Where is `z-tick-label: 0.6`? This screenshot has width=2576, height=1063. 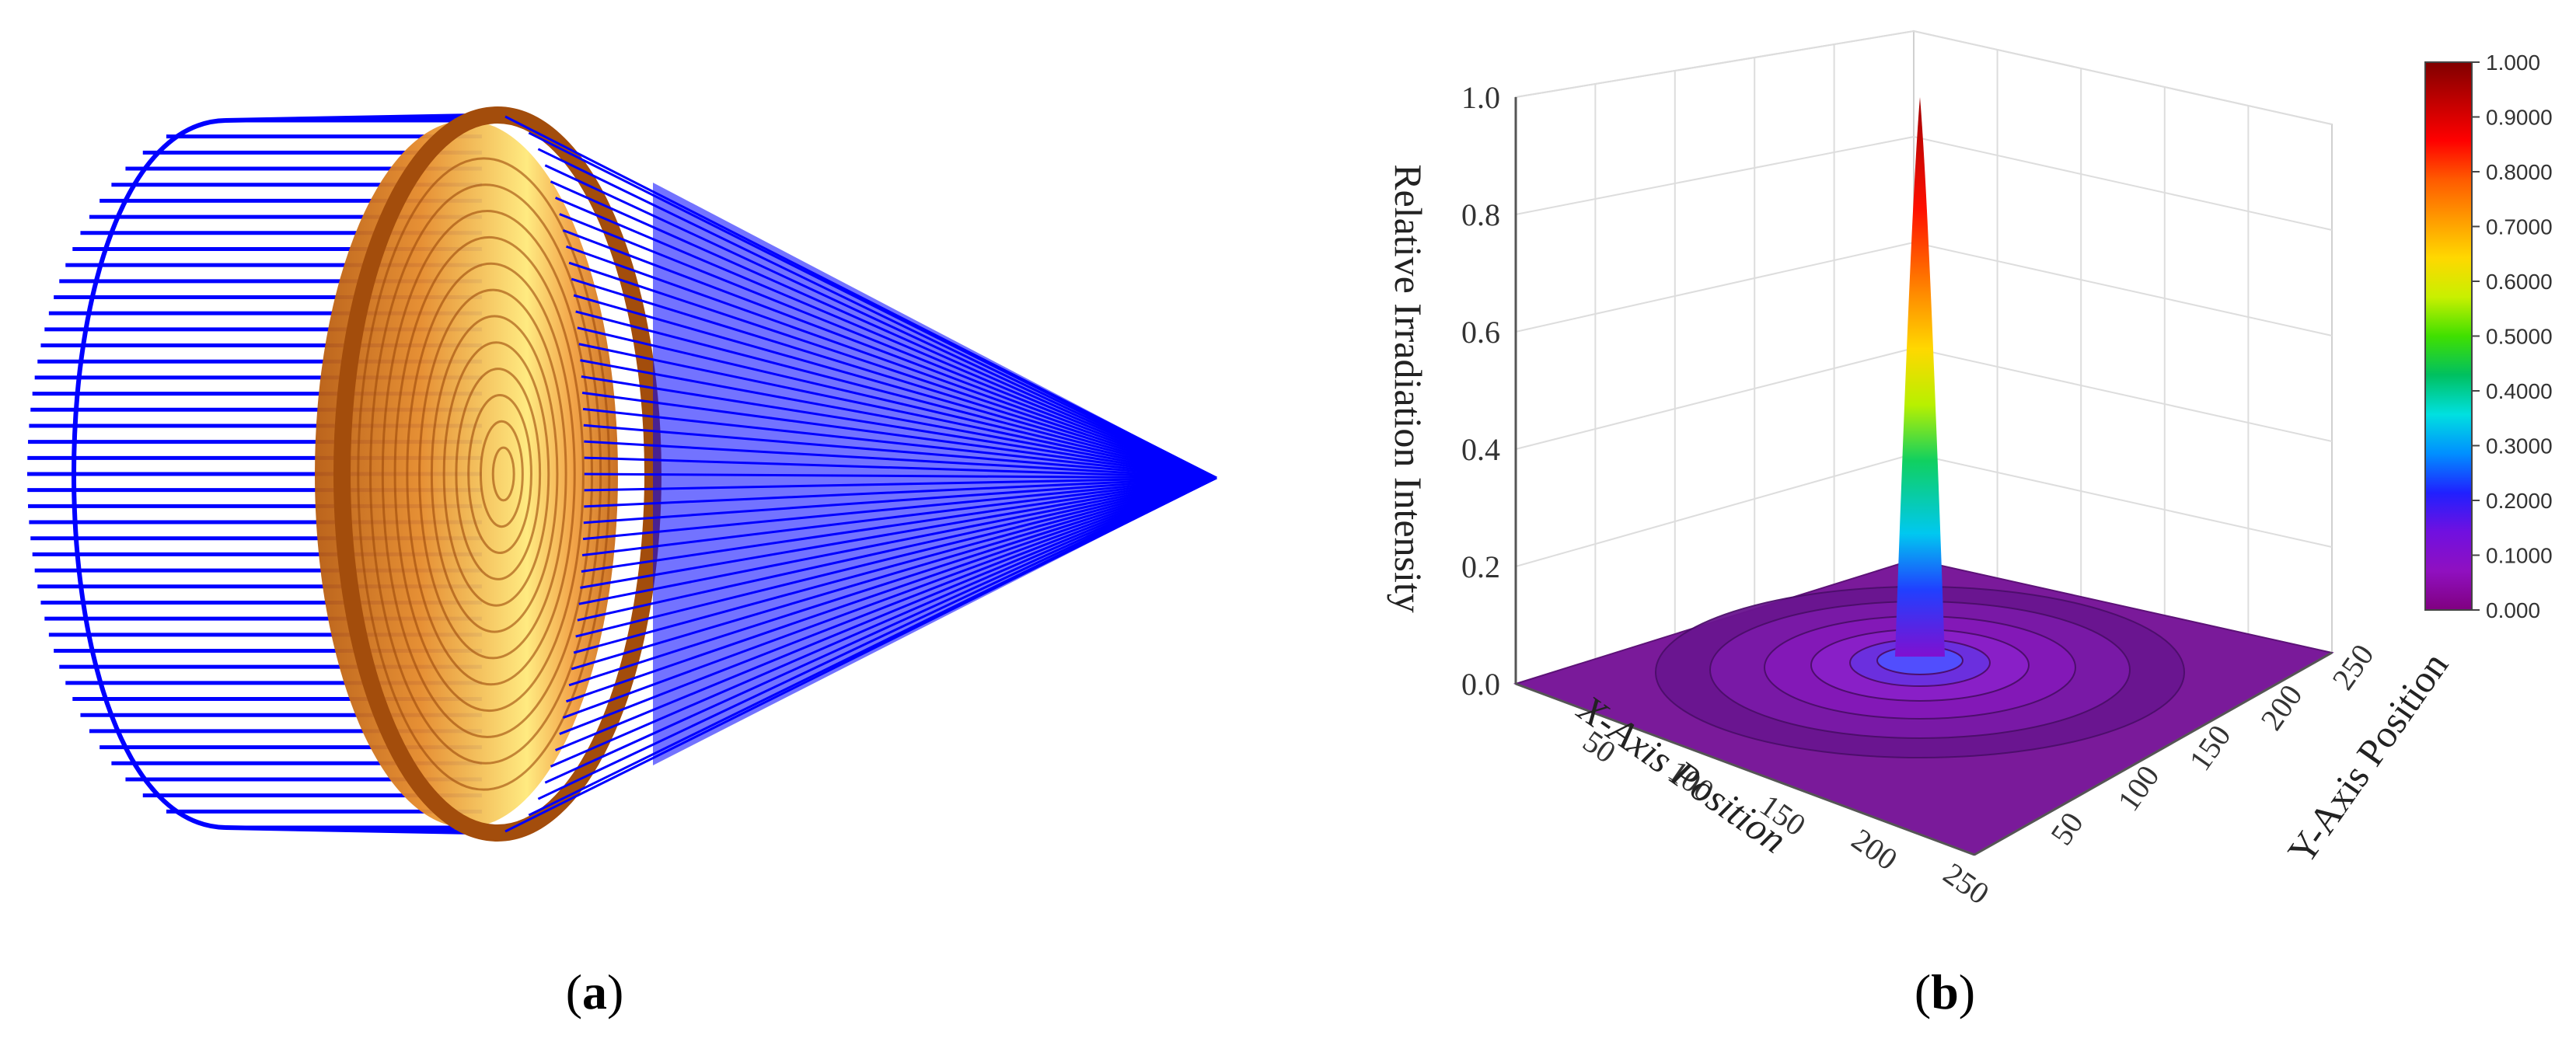
z-tick-label: 0.6 is located at coordinates (1481, 332).